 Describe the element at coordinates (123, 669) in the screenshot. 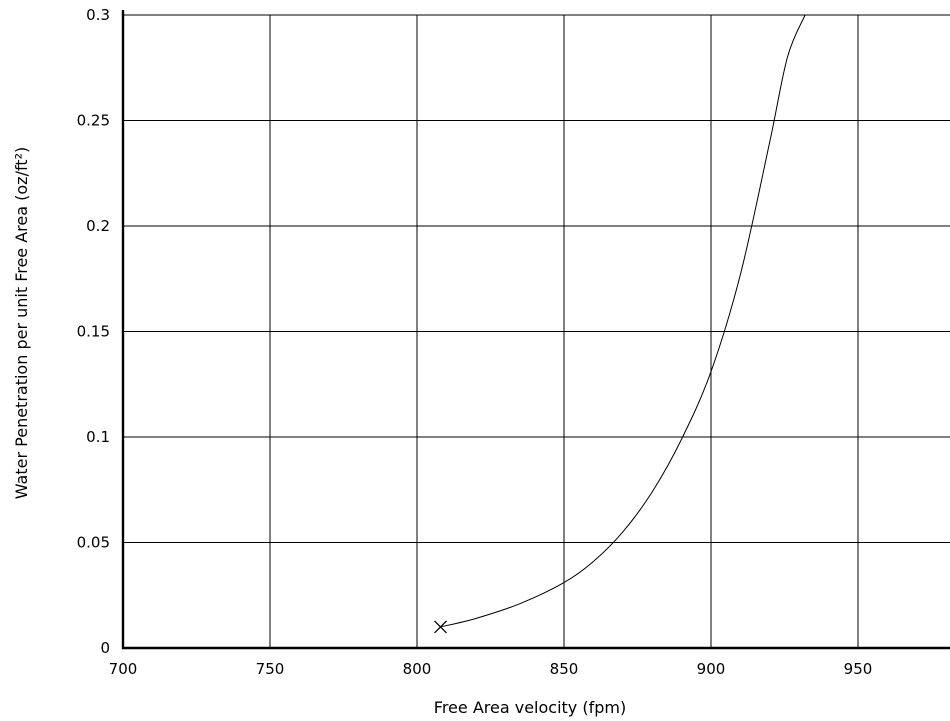

I see `x-tick-label: 700` at that location.